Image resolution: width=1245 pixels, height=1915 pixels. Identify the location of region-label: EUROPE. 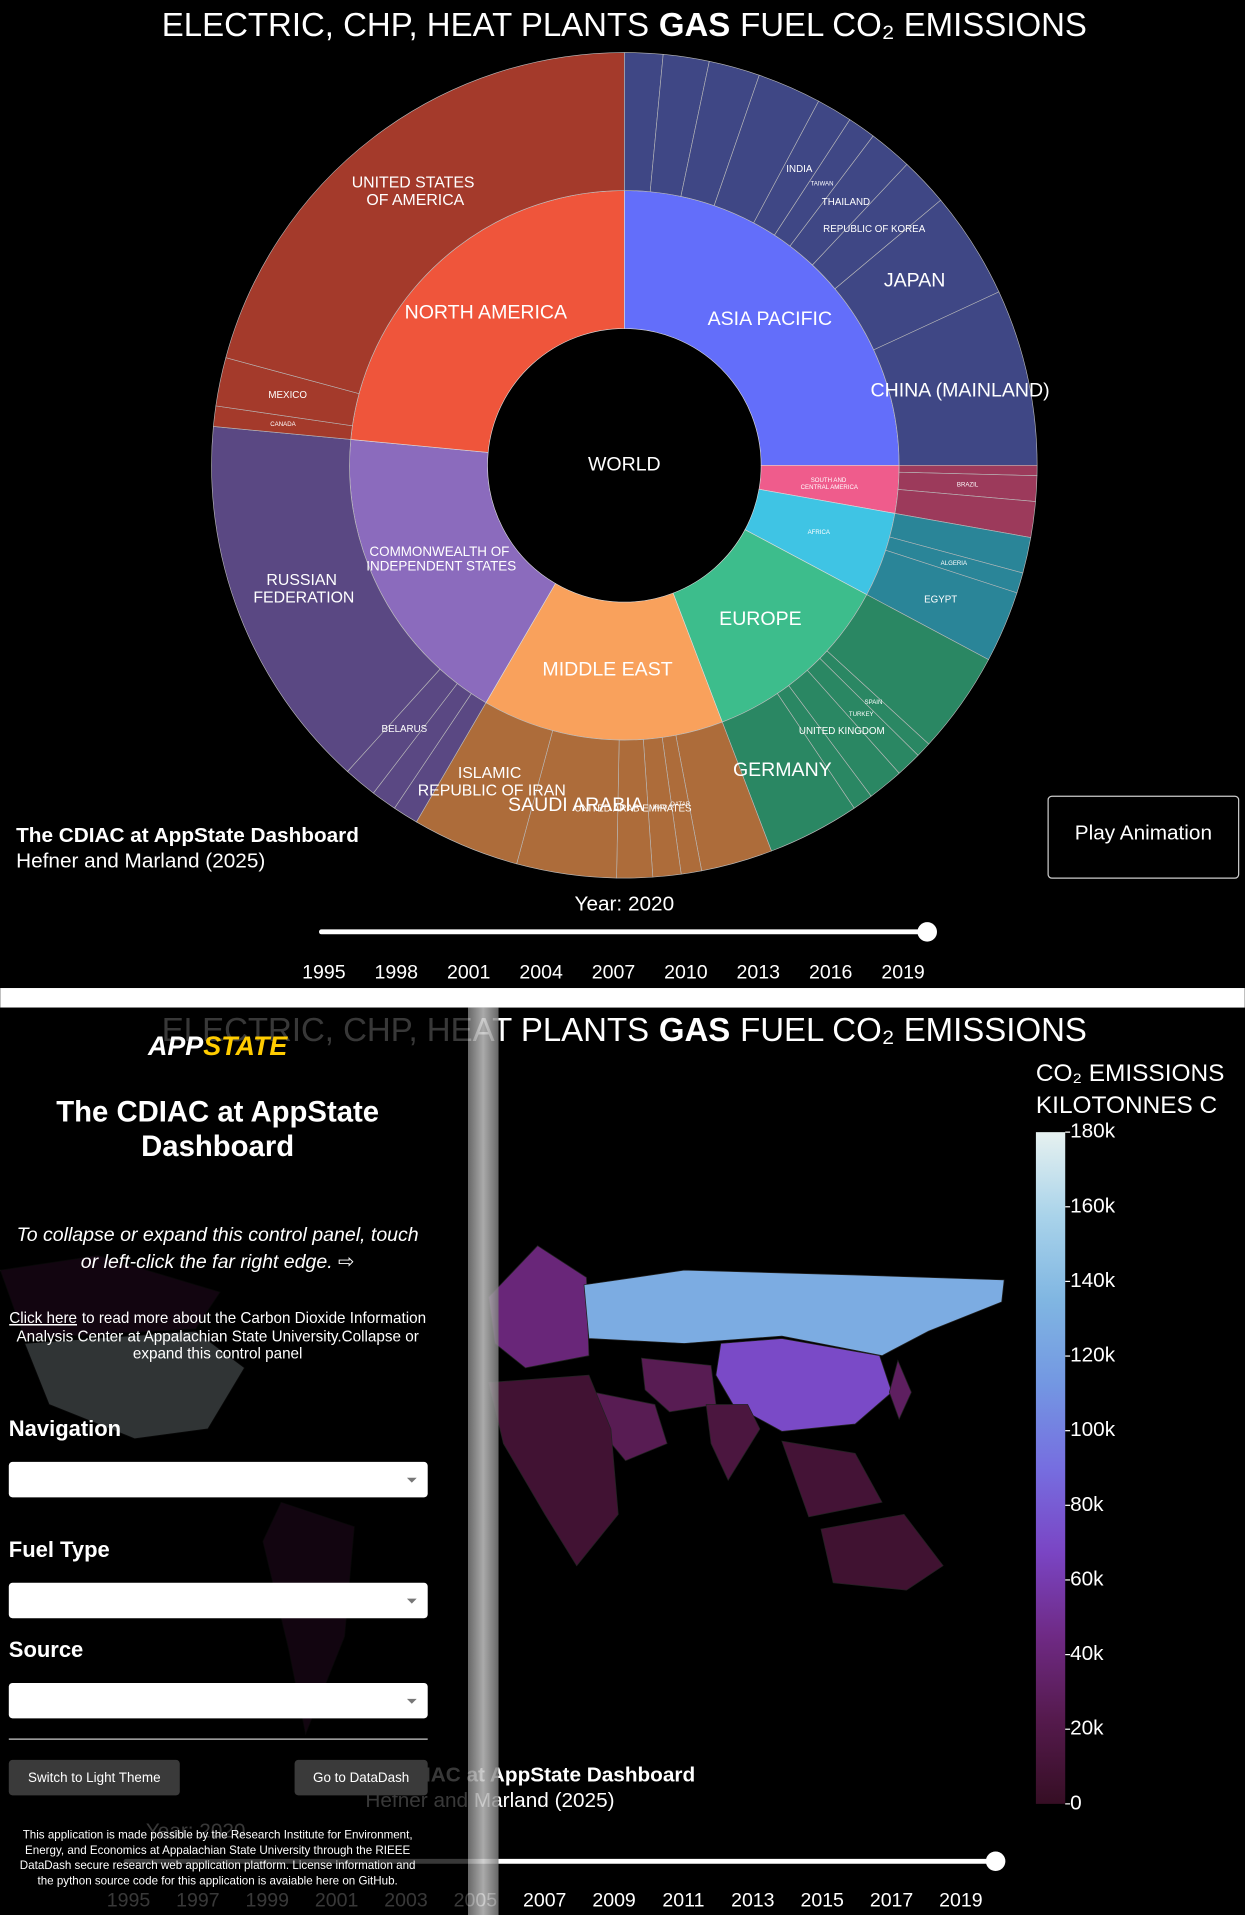
(760, 619).